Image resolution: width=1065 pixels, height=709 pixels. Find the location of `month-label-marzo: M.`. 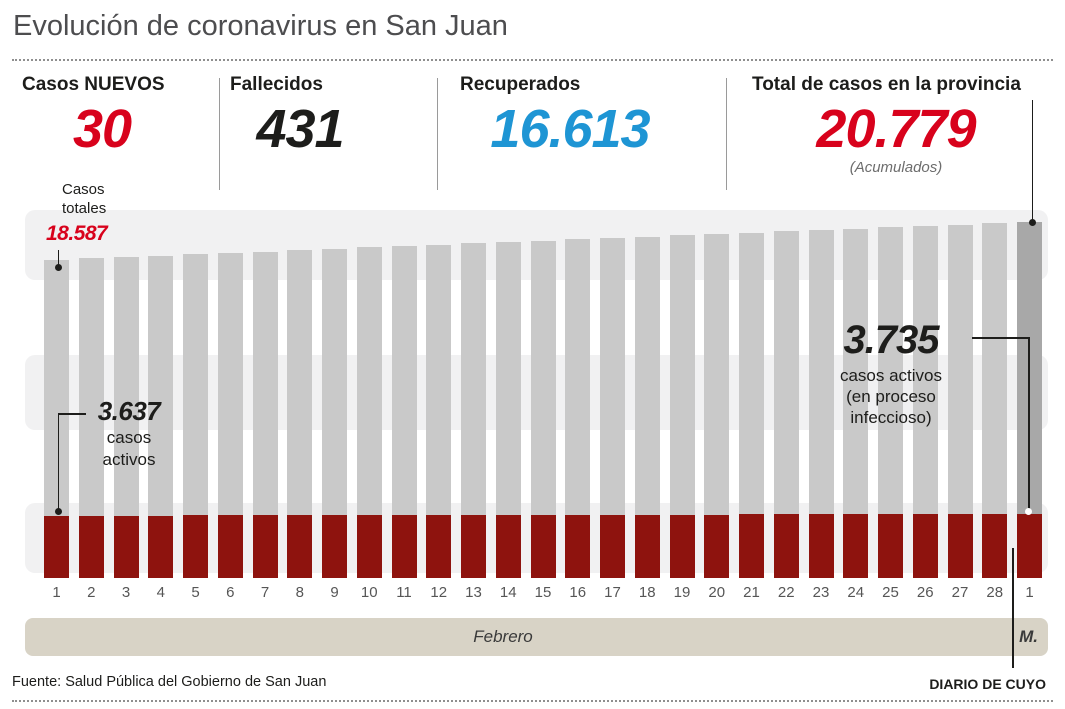

month-label-marzo: M. is located at coordinates (1028, 636).